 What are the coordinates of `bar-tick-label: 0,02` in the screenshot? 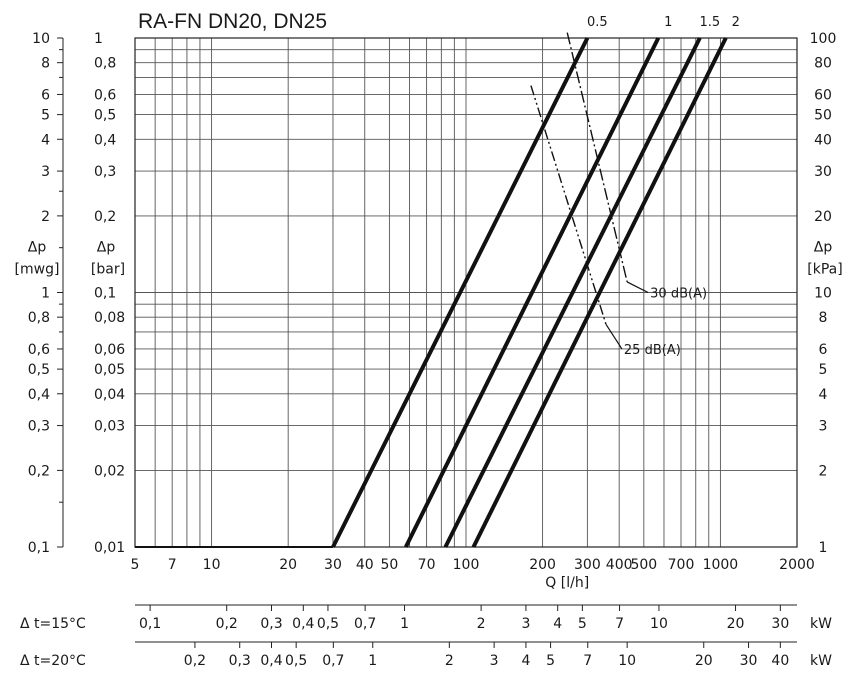 It's located at (109, 471).